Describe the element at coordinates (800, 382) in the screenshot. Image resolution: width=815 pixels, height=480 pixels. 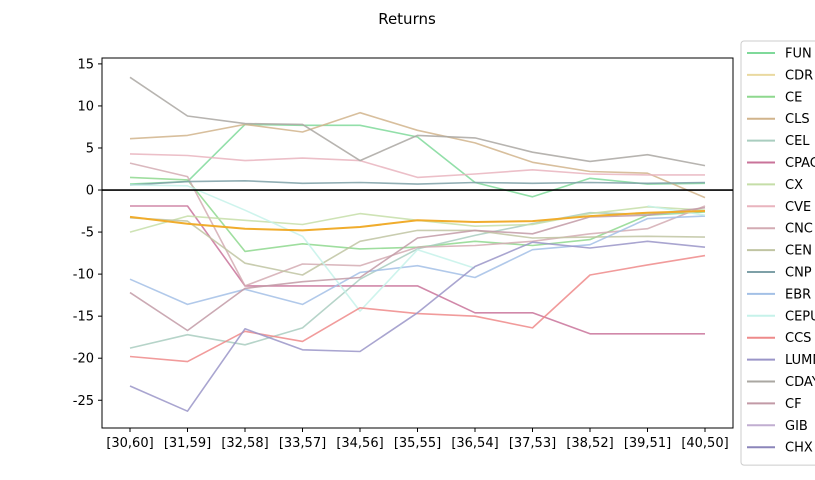
I see `legend-label: CDAY` at that location.